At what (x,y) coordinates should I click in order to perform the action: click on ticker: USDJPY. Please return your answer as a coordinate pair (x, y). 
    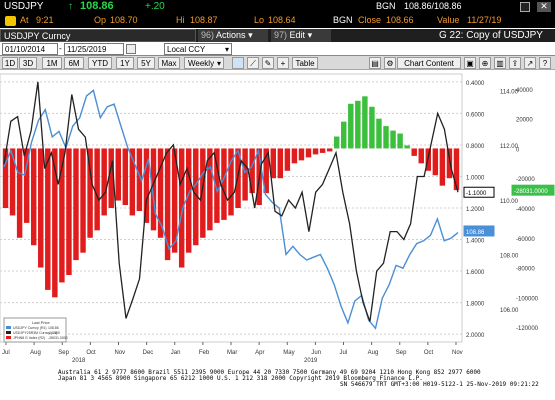
    Looking at the image, I should click on (24, 6).